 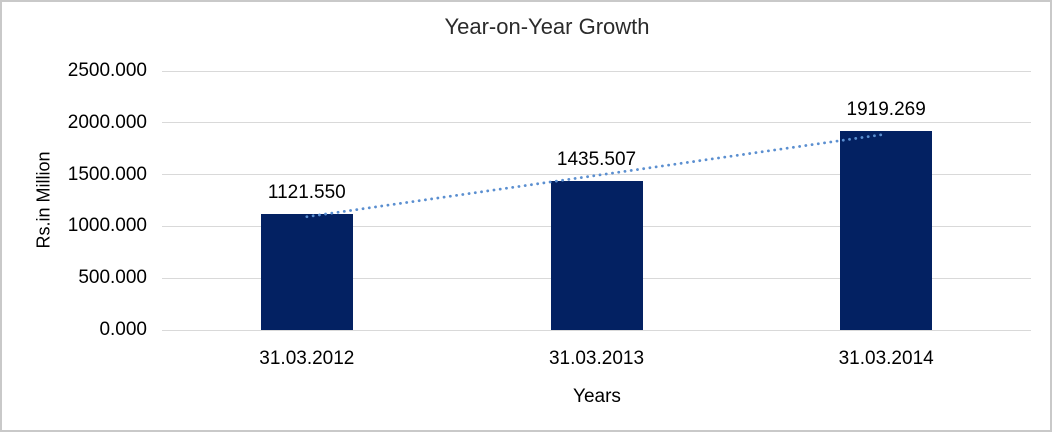 What do you see at coordinates (597, 396) in the screenshot?
I see `x-axis-title: Years` at bounding box center [597, 396].